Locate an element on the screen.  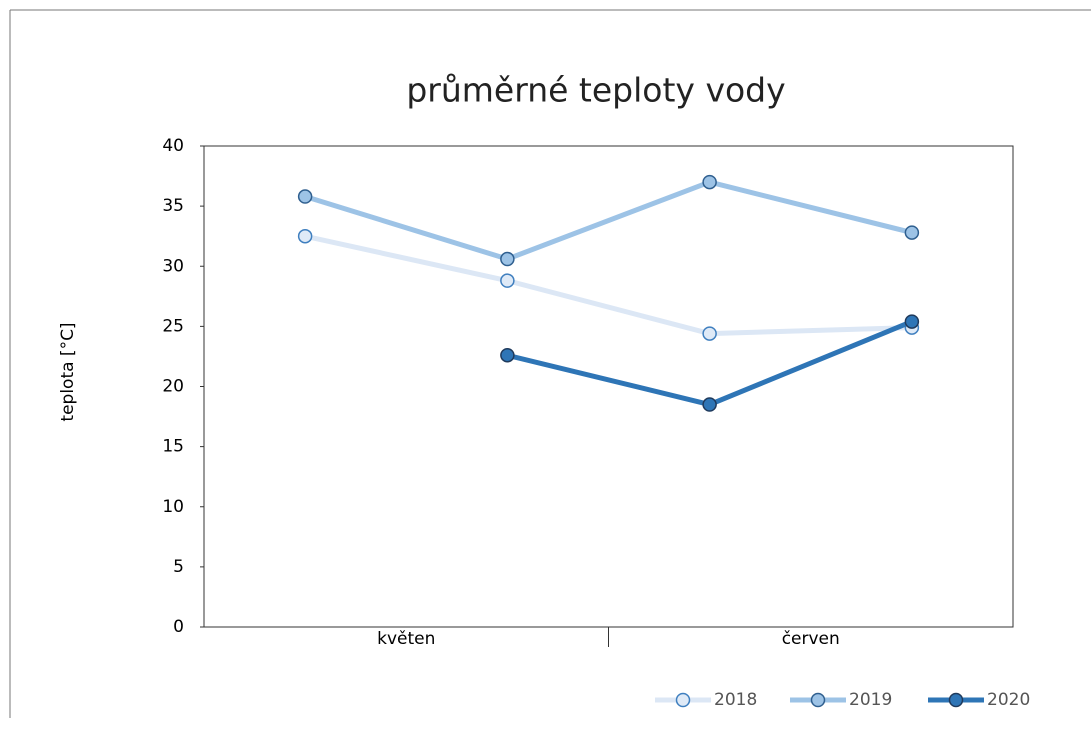
y-tick-label: 10 is located at coordinates (173, 507).